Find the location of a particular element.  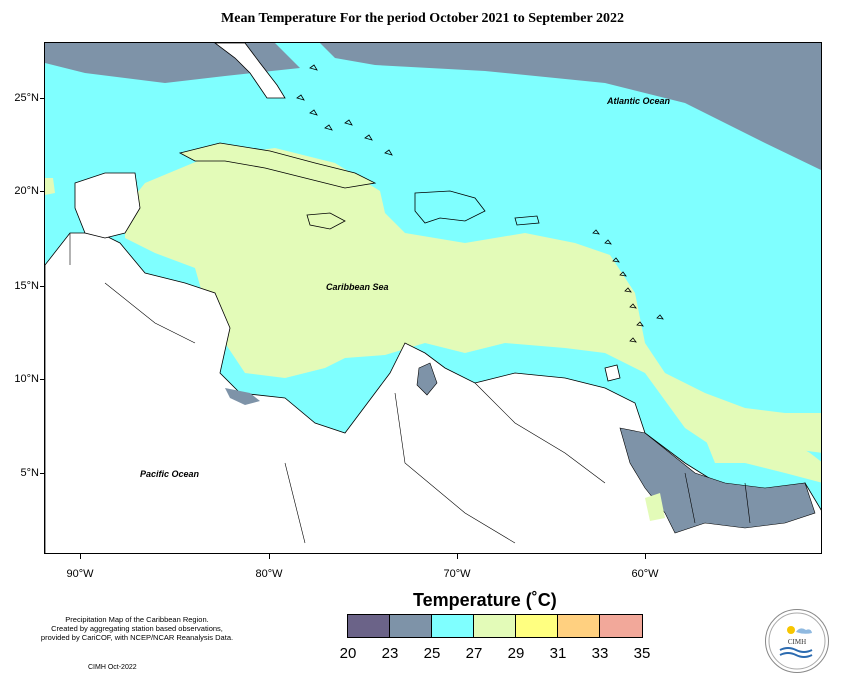

lat-label-5n: 5°N is located at coordinates (29, 473).